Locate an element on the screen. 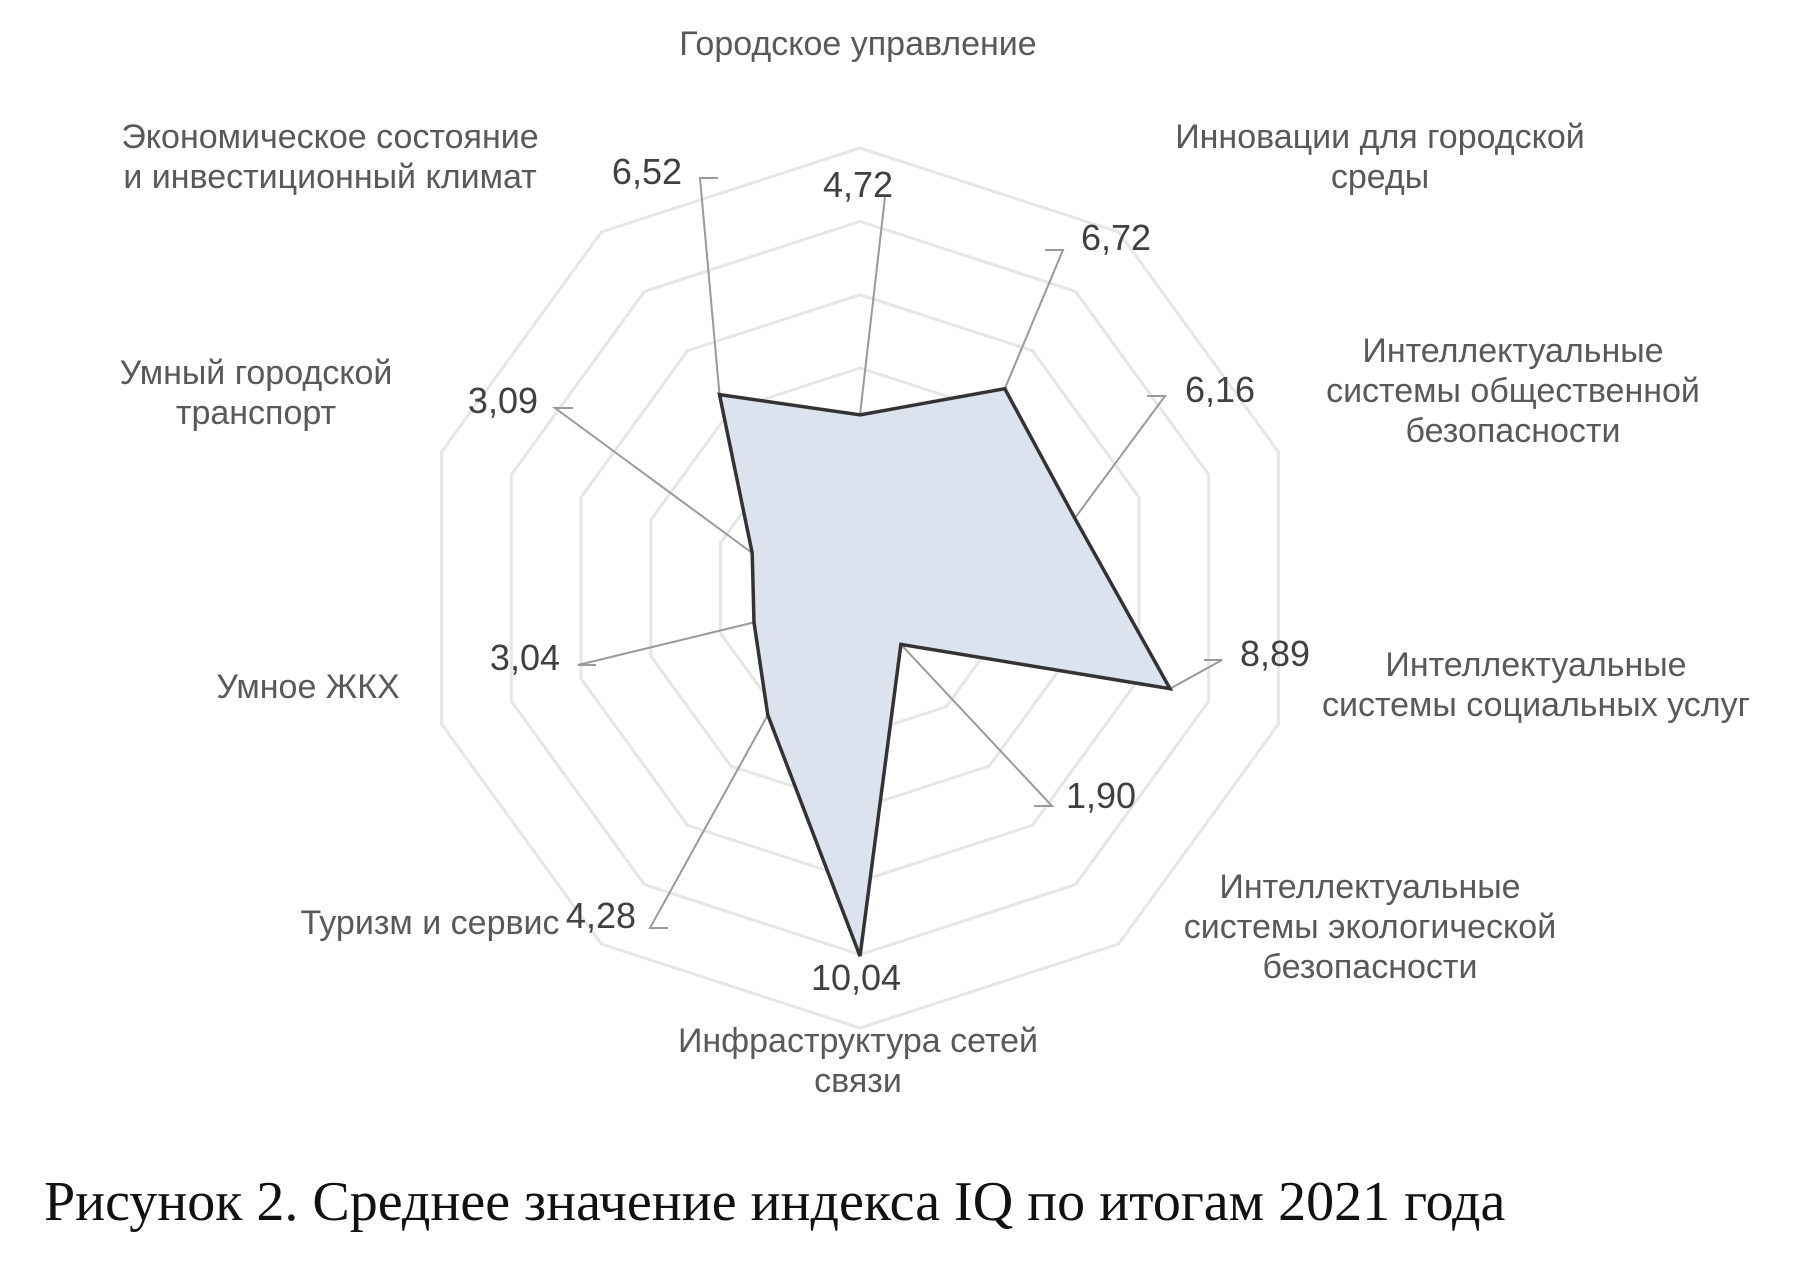  axis-label: Умный городской транспорт is located at coordinates (256, 393).